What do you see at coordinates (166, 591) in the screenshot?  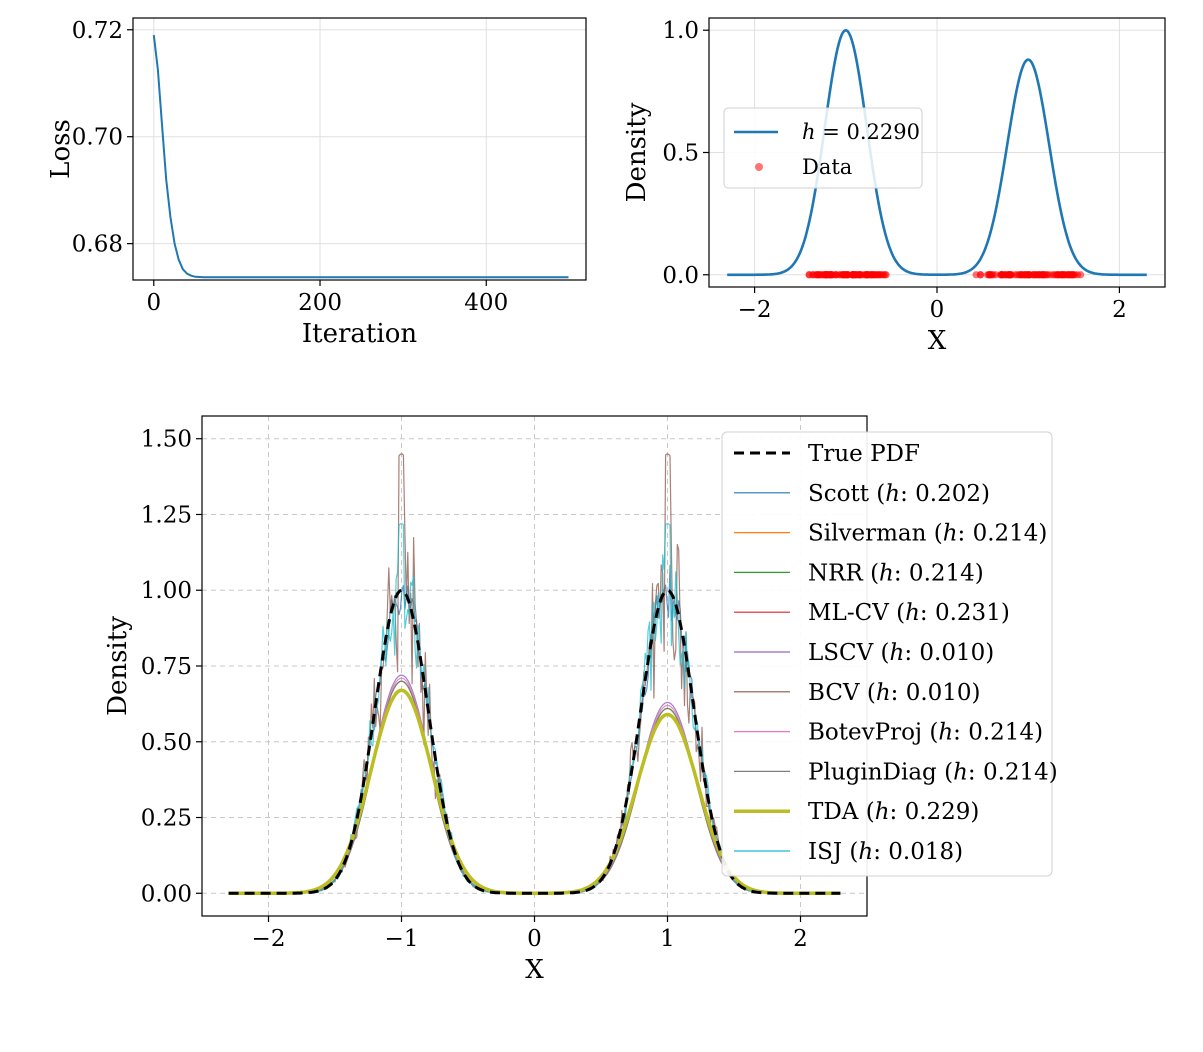 I see `y-tick-label: 1.00` at bounding box center [166, 591].